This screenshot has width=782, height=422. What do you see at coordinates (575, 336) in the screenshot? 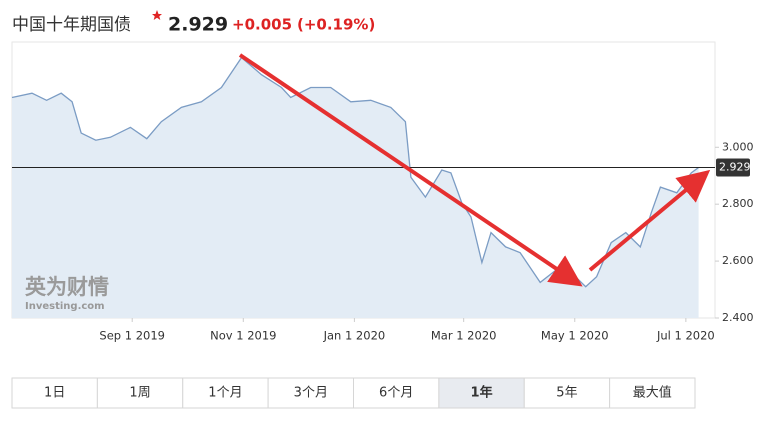
I see `x-tick-label: May 1 2020` at bounding box center [575, 336].